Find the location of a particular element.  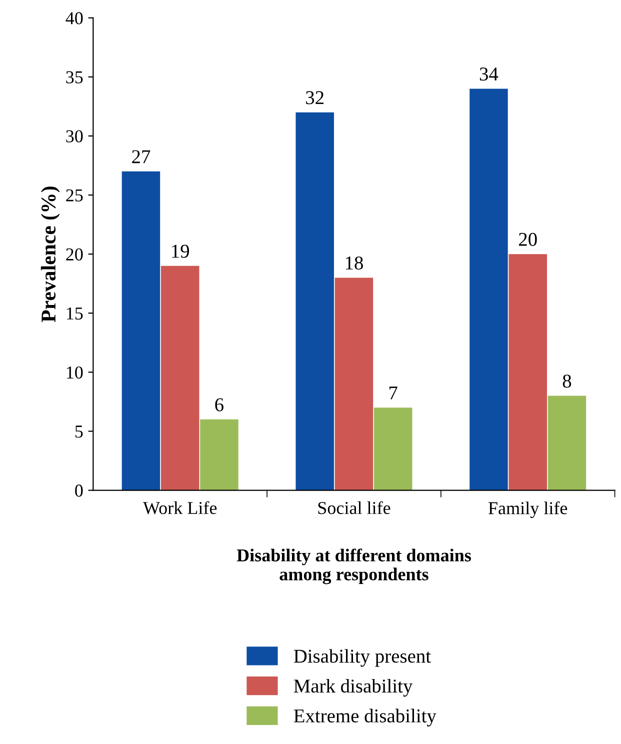

y-tick-label: 15 is located at coordinates (74, 313).